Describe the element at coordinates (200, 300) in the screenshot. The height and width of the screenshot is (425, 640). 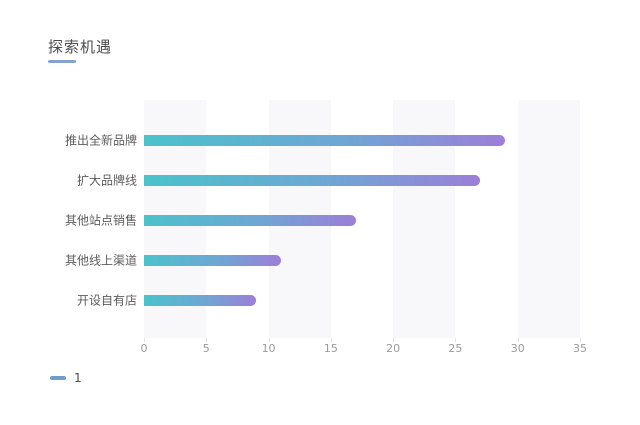
I see `bar-开设自有店` at that location.